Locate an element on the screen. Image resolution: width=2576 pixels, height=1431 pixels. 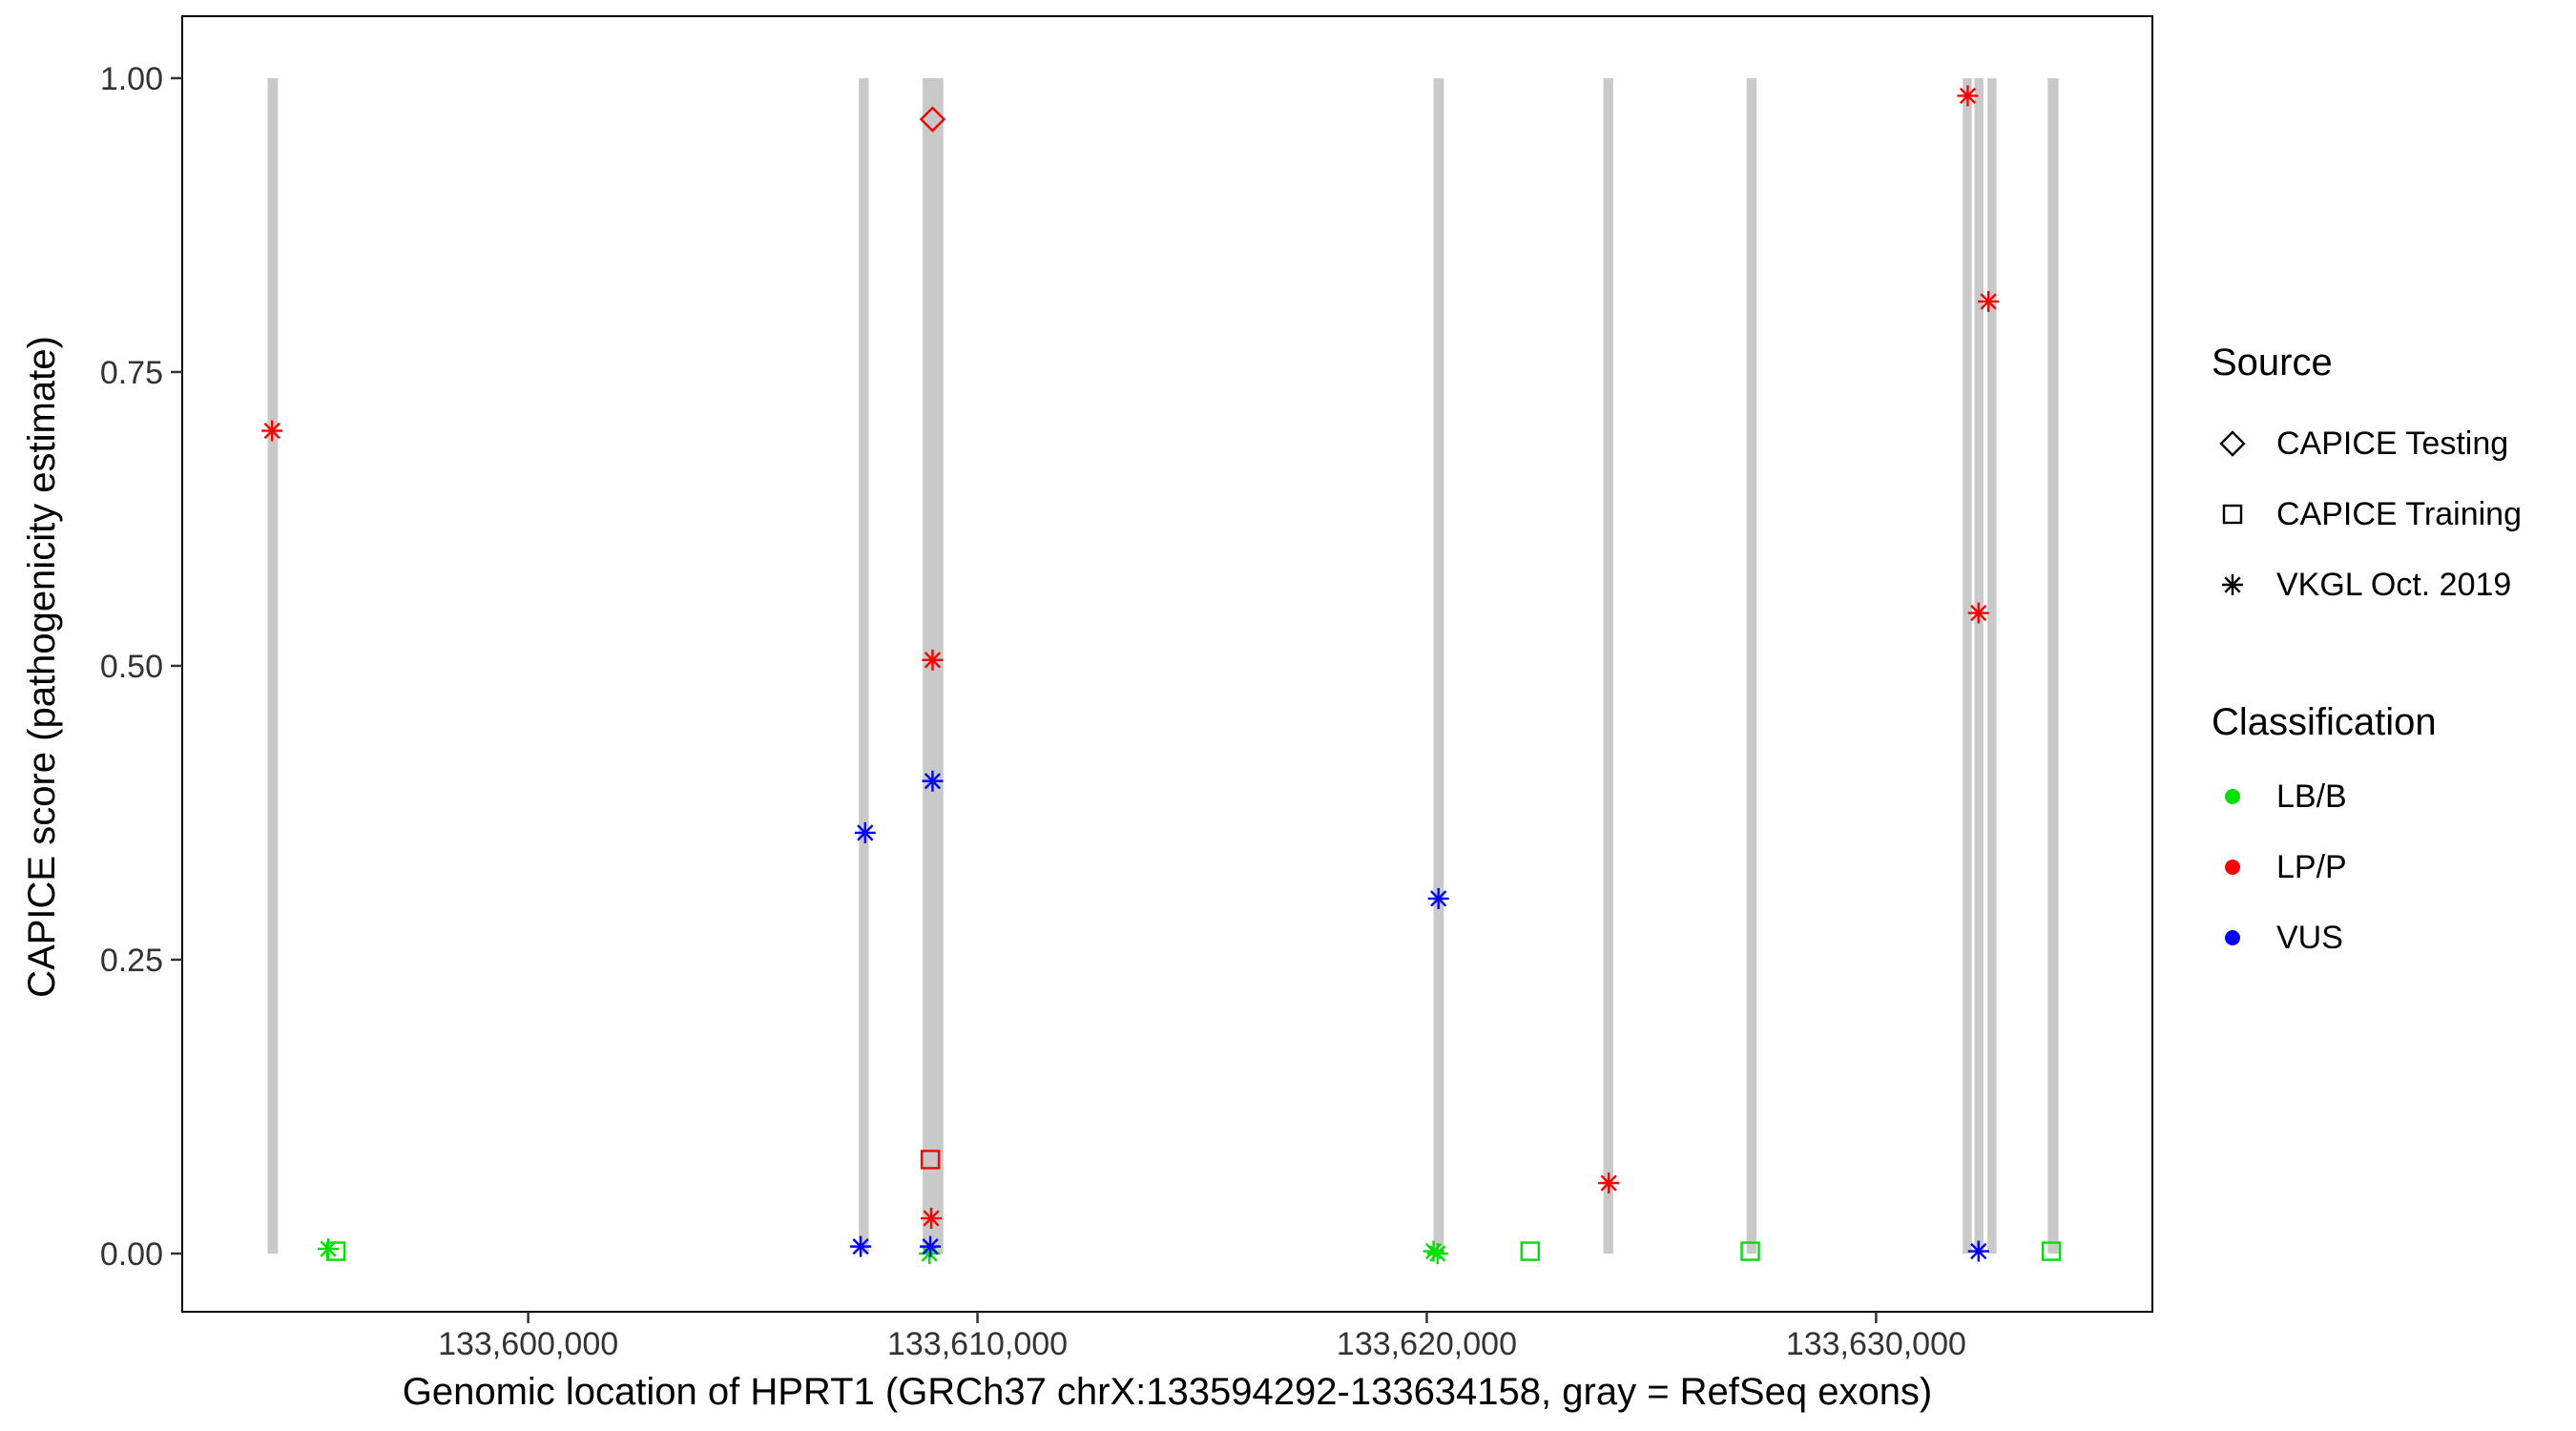
y-axis-title: CAPICE score (pathogenicity estimate) is located at coordinates (42, 667).